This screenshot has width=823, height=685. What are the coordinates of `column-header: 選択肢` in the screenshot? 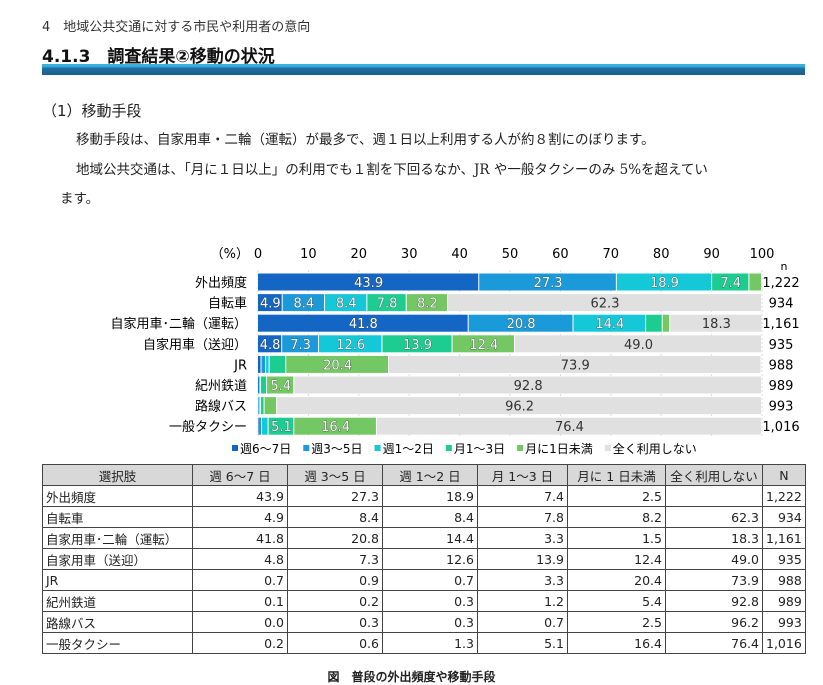 It's located at (117, 475).